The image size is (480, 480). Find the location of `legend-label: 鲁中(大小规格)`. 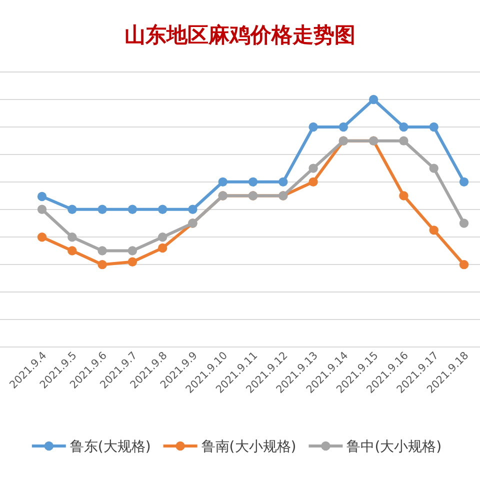

legend-label: 鲁中(大小规格) is located at coordinates (394, 447).